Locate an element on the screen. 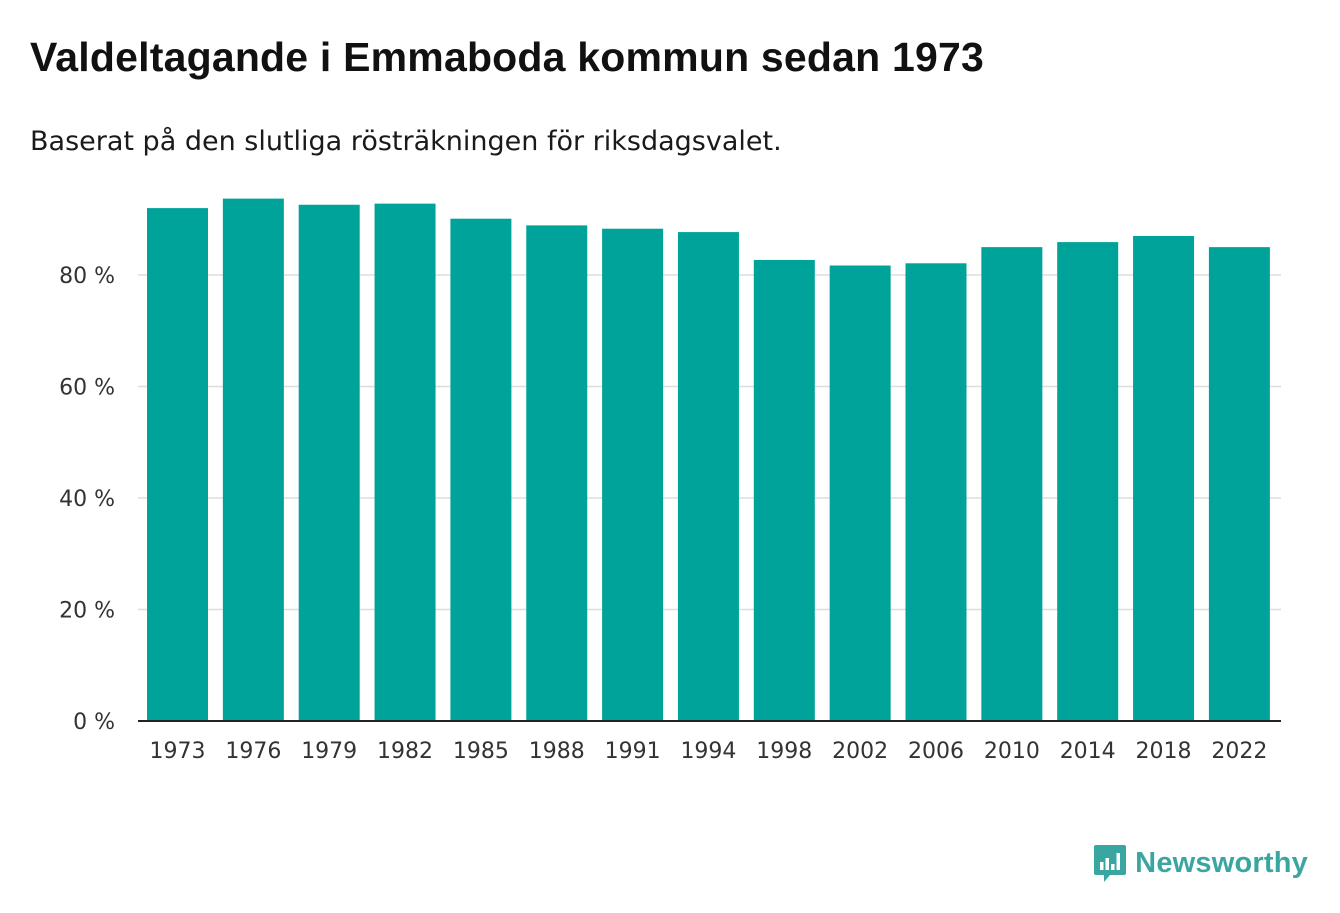 The height and width of the screenshot is (913, 1340). y-tick-label: 60 % is located at coordinates (87, 388).